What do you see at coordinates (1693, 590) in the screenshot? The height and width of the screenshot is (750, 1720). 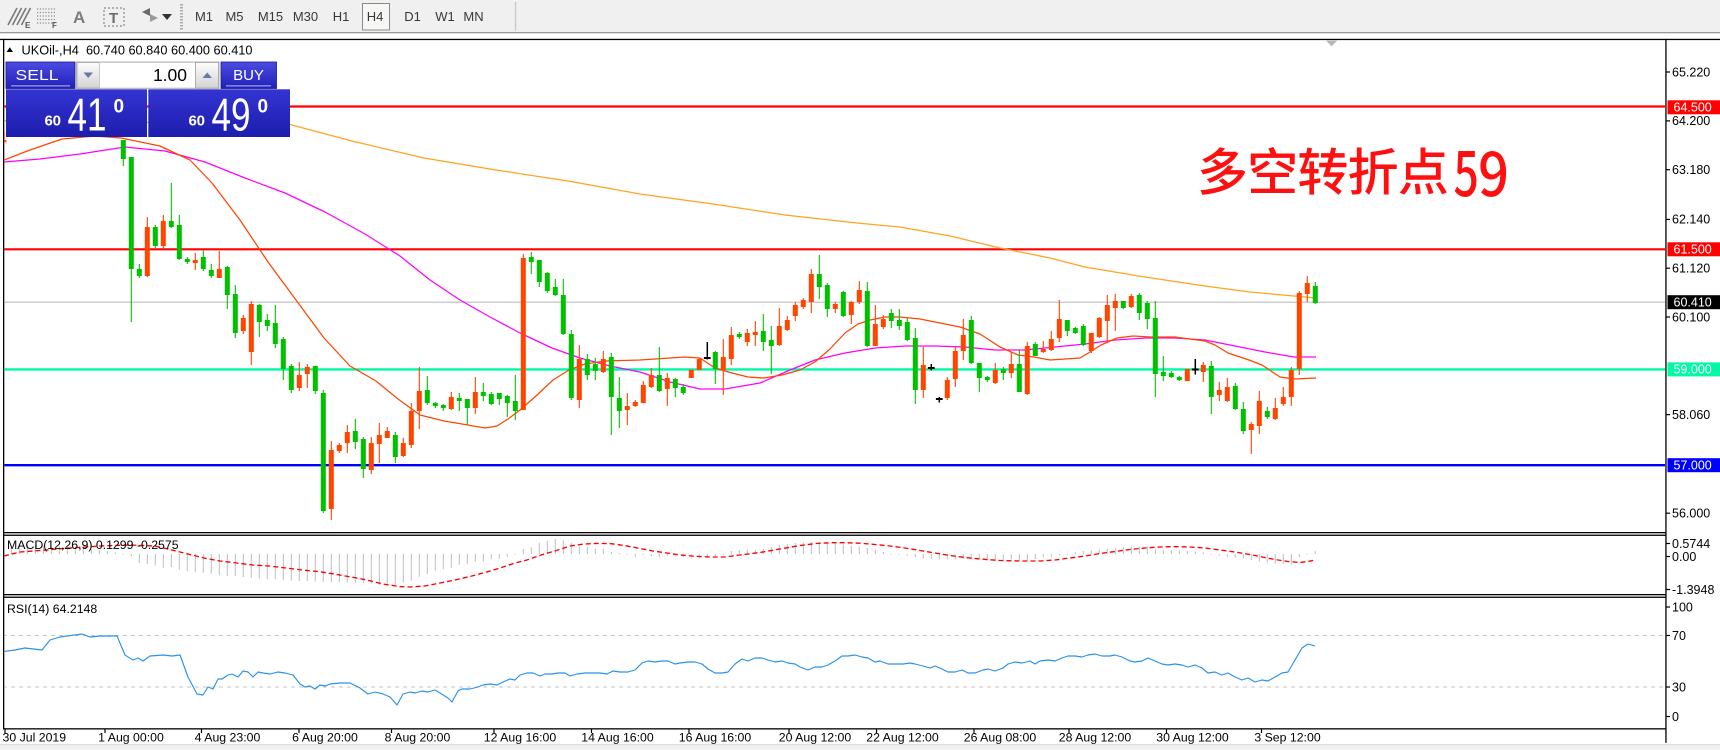 I see `svg-text: -1.3948` at bounding box center [1693, 590].